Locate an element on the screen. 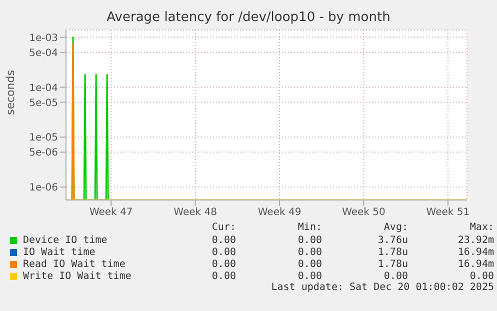 This screenshot has height=311, width=497. y-tick-label: 1e-05 is located at coordinates (43, 138).